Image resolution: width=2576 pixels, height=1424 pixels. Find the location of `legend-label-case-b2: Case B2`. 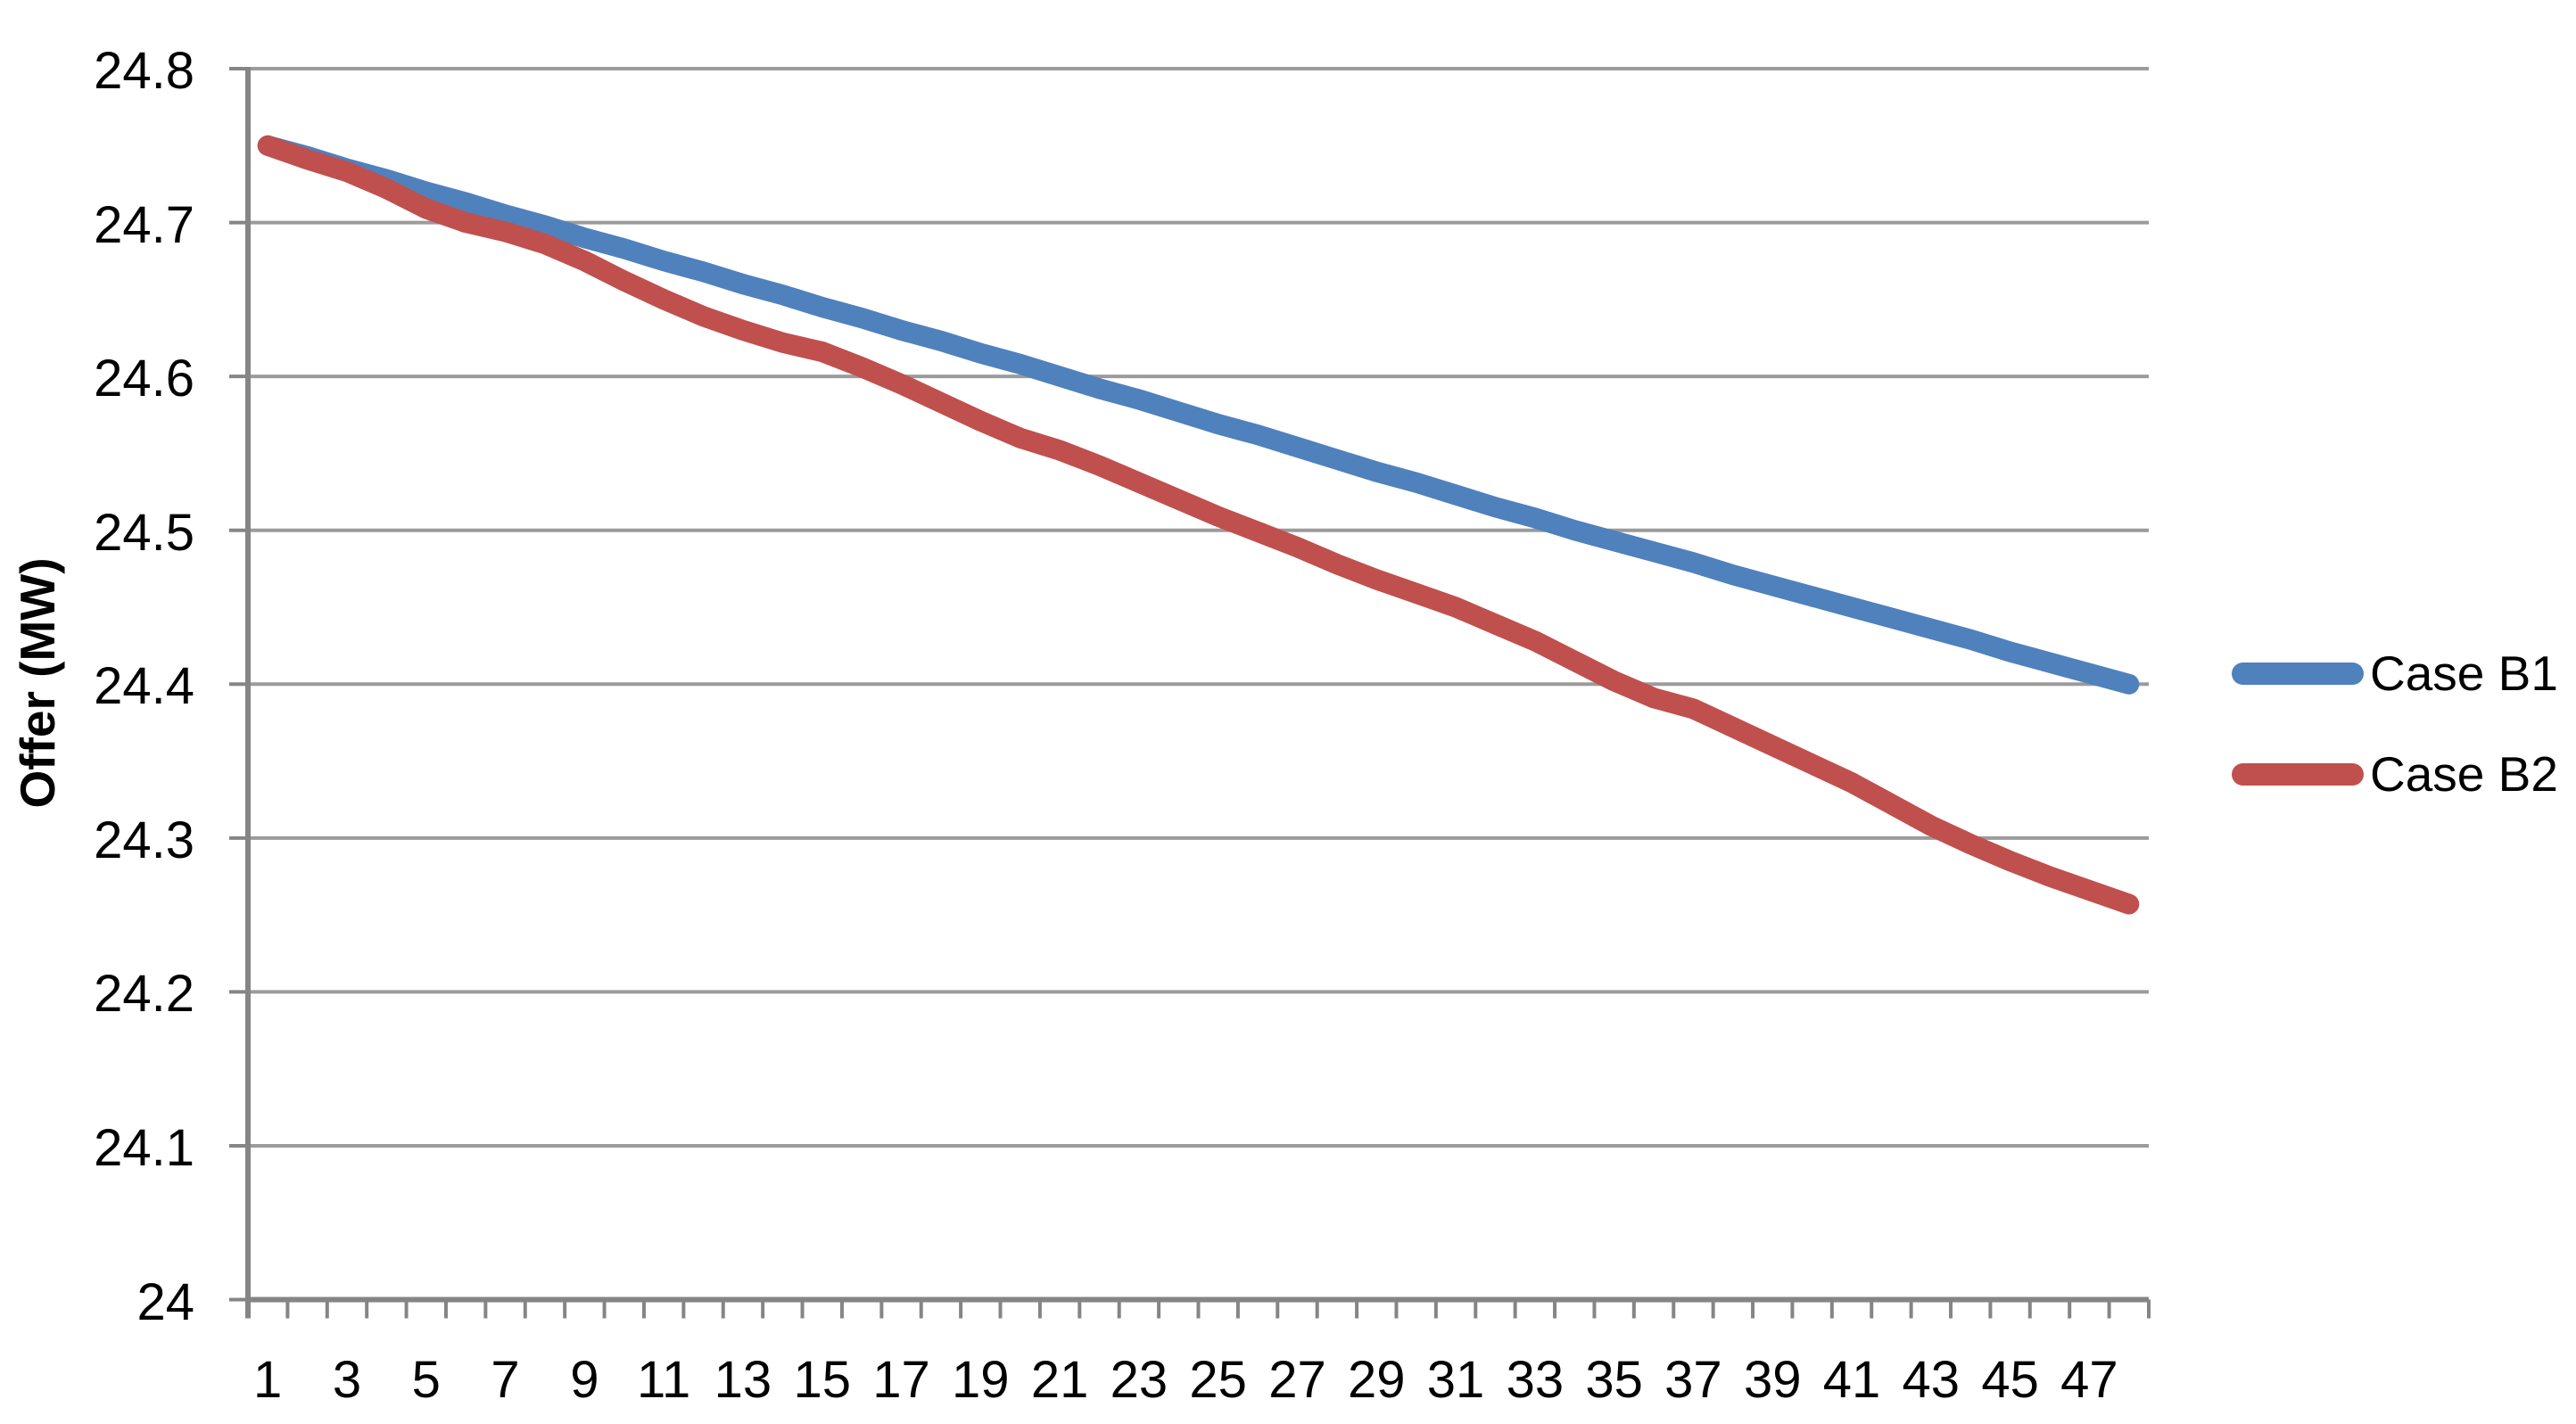

legend-label-case-b2: Case B2 is located at coordinates (2464, 774).